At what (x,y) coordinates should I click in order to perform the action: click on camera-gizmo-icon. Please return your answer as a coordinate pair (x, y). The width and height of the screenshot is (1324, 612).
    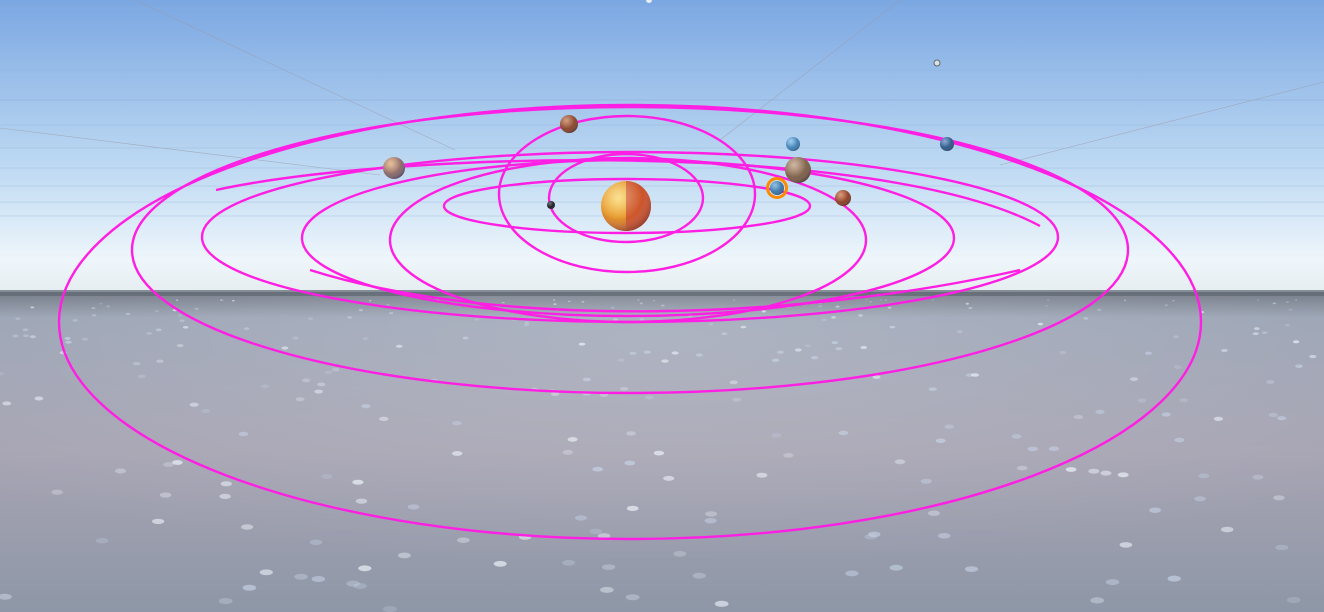
    Looking at the image, I should click on (649, 1).